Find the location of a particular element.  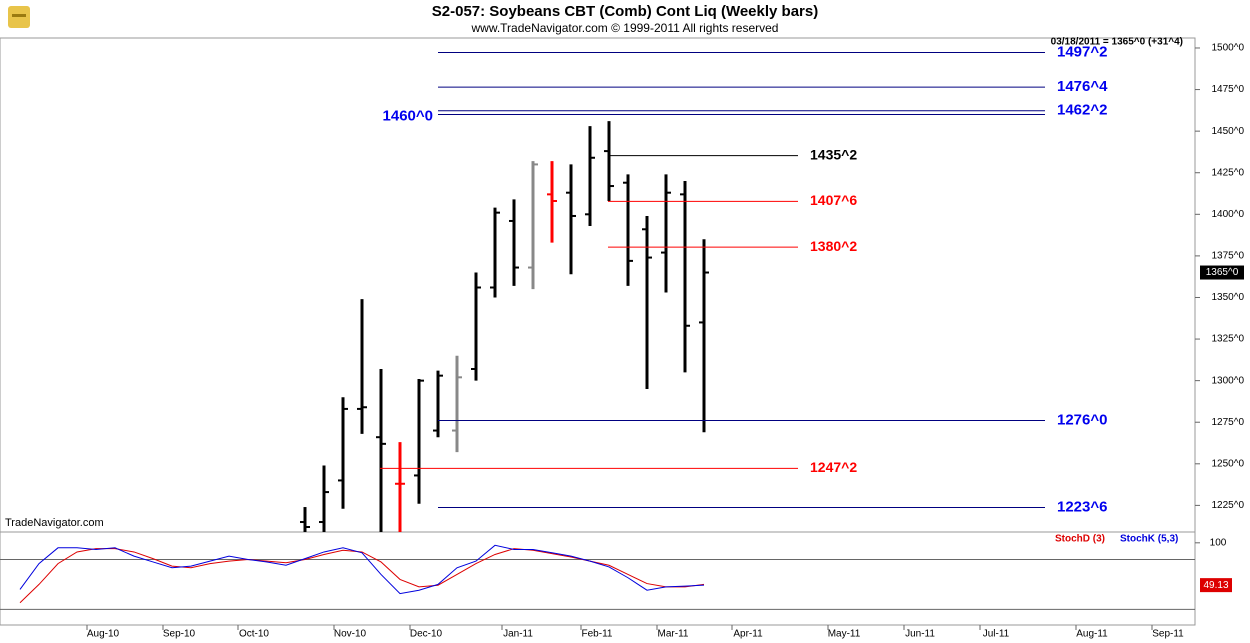

last-value-box is located at coordinates (1216, 585).